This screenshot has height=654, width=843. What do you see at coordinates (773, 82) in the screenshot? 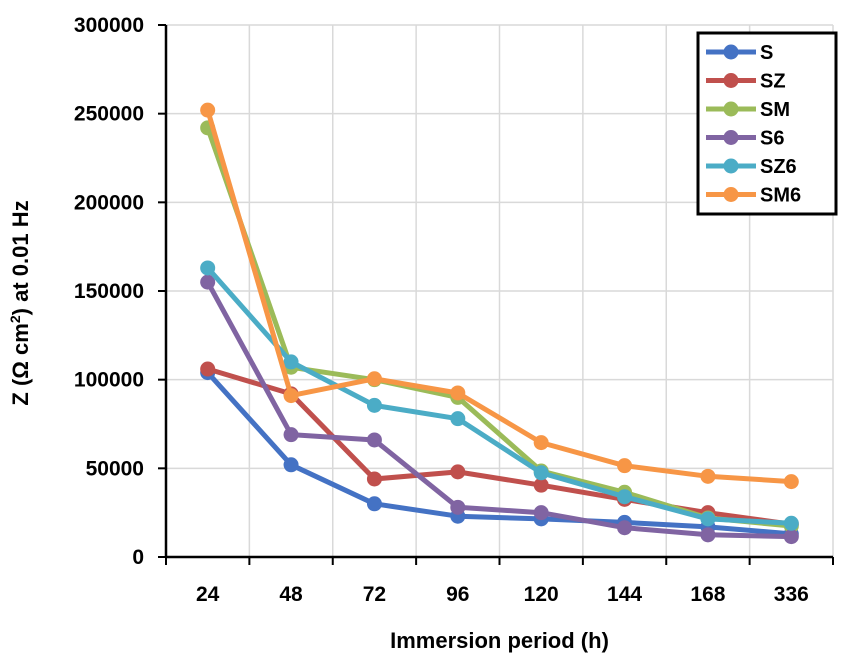
I see `legend-label: SZ` at bounding box center [773, 82].